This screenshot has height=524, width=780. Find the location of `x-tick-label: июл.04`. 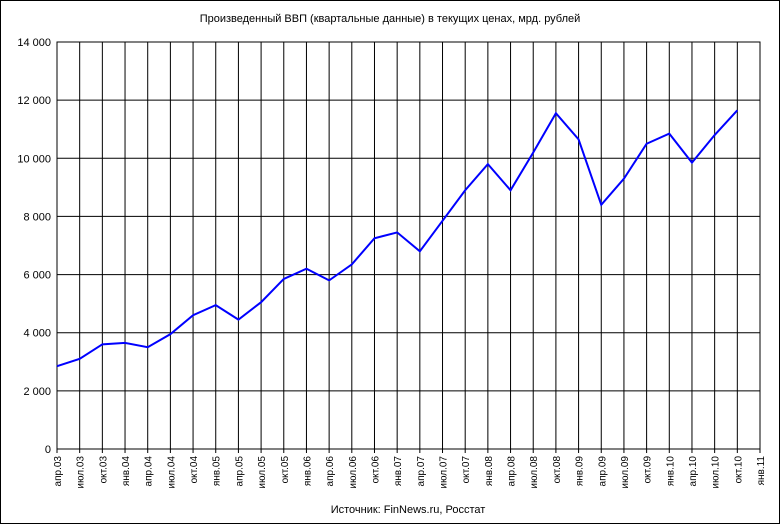

x-tick-label: июл.04 is located at coordinates (171, 472).